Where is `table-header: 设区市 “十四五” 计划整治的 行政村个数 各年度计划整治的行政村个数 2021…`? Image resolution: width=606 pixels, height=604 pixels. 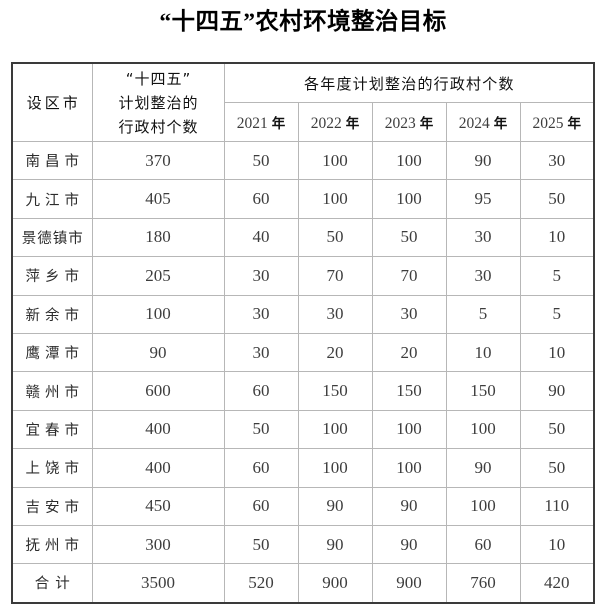 table-header: 设区市 “十四五” 计划整治的 行政村个数 各年度计划整治的行政村个数 2021… is located at coordinates (303, 102).